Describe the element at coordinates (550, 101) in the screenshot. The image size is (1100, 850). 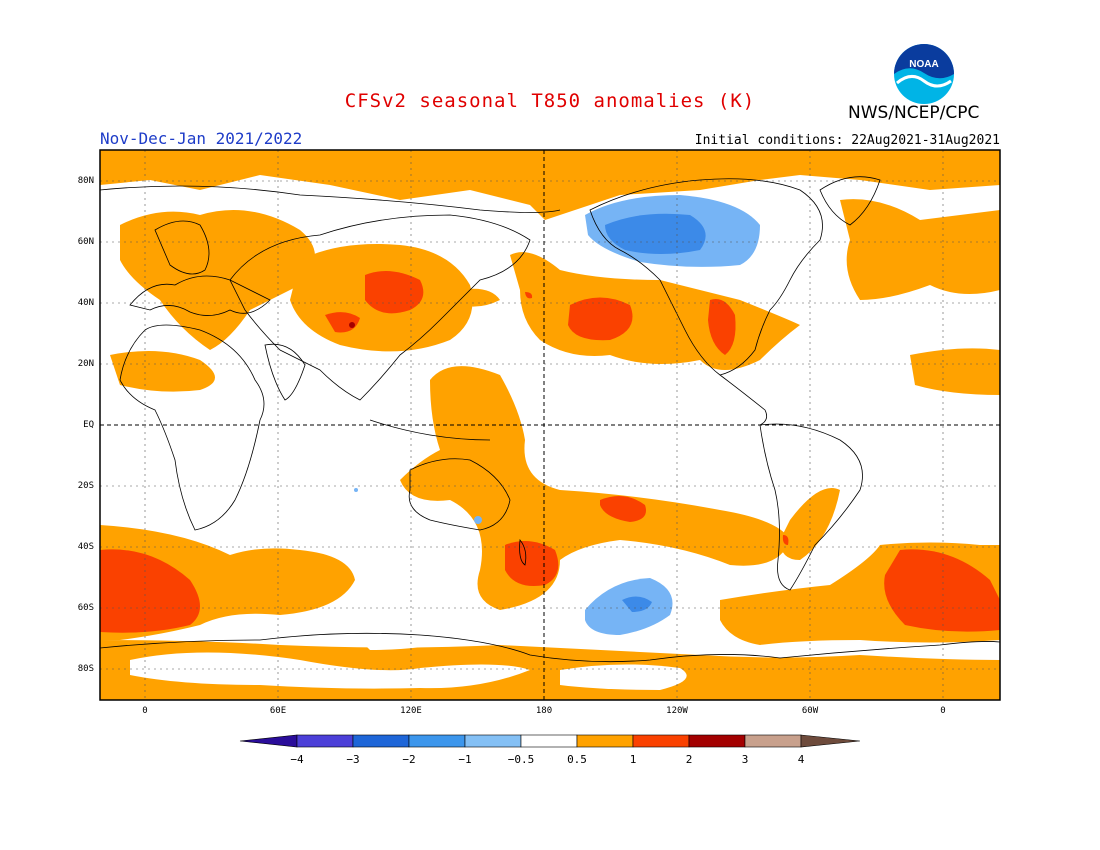
I see `map-title: CFSv2 seasonal T850 anomalies (K)` at that location.